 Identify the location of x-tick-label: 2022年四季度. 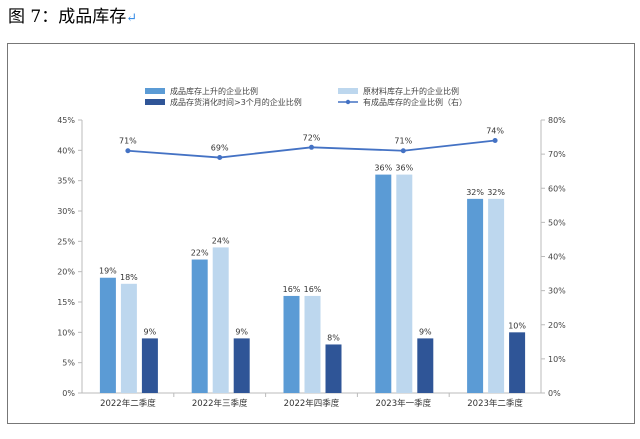
(312, 403).